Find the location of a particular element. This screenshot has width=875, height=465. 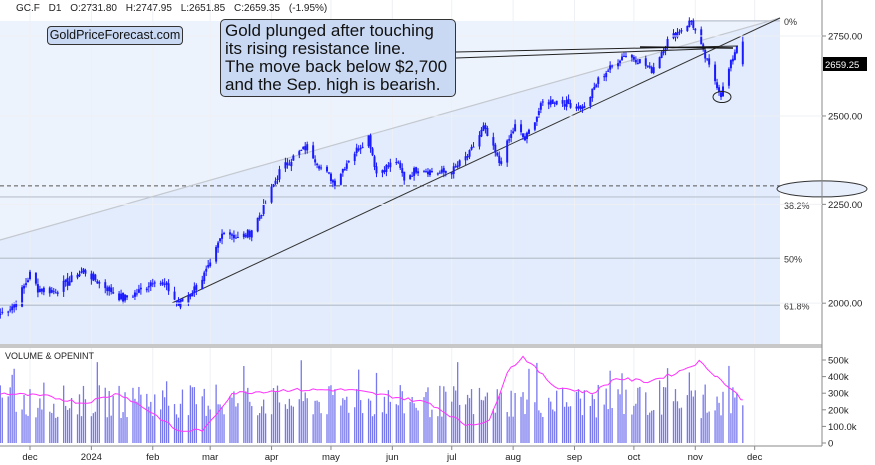

x-tick-label: jun is located at coordinates (392, 457).